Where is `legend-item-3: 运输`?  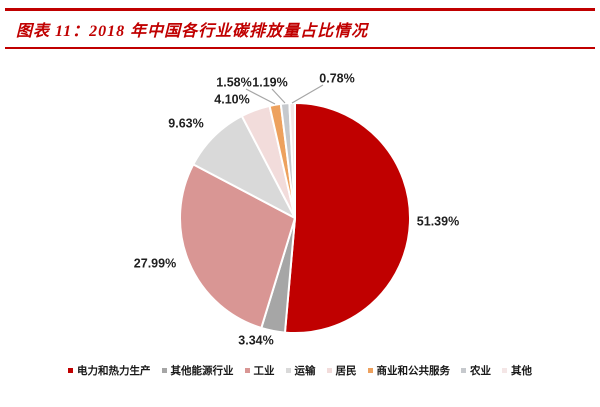 legend-item-3: 运输 is located at coordinates (300, 370).